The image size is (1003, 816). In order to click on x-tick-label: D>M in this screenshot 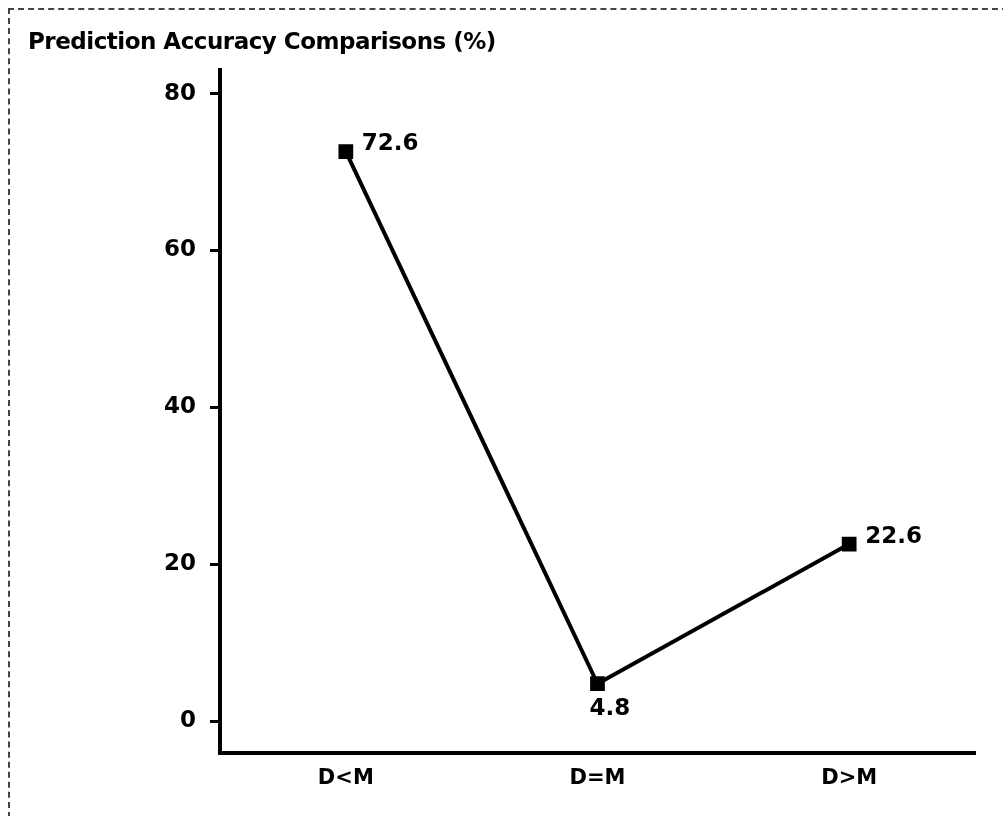, I will do `click(849, 776)`.